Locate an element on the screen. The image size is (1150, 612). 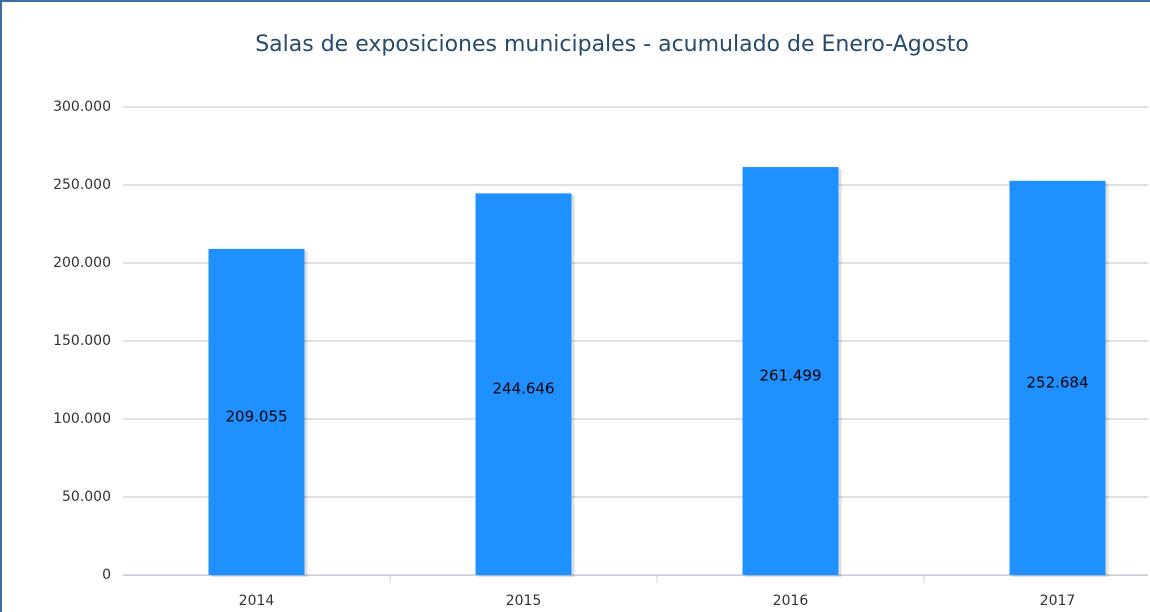
value-label: 209.055 is located at coordinates (256, 416).